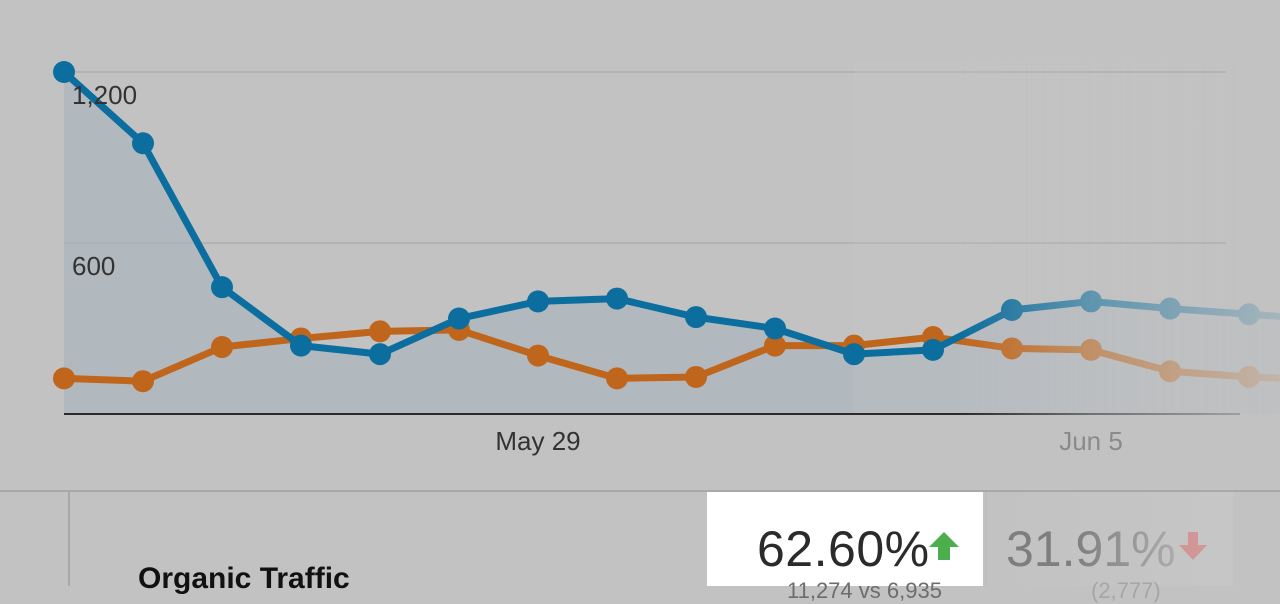 The height and width of the screenshot is (604, 1280). I want to click on previous-change-detail: (2,777), so click(1126, 590).